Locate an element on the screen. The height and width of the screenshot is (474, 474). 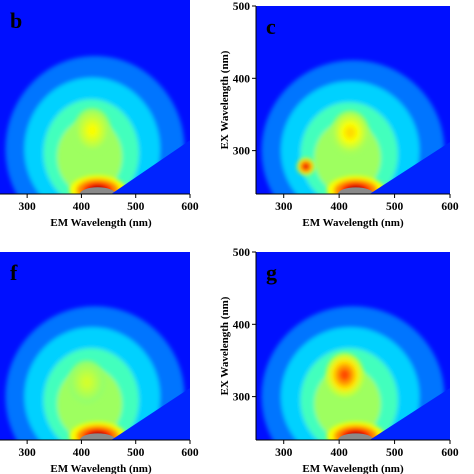
peak-b is located at coordinates (92, 130).